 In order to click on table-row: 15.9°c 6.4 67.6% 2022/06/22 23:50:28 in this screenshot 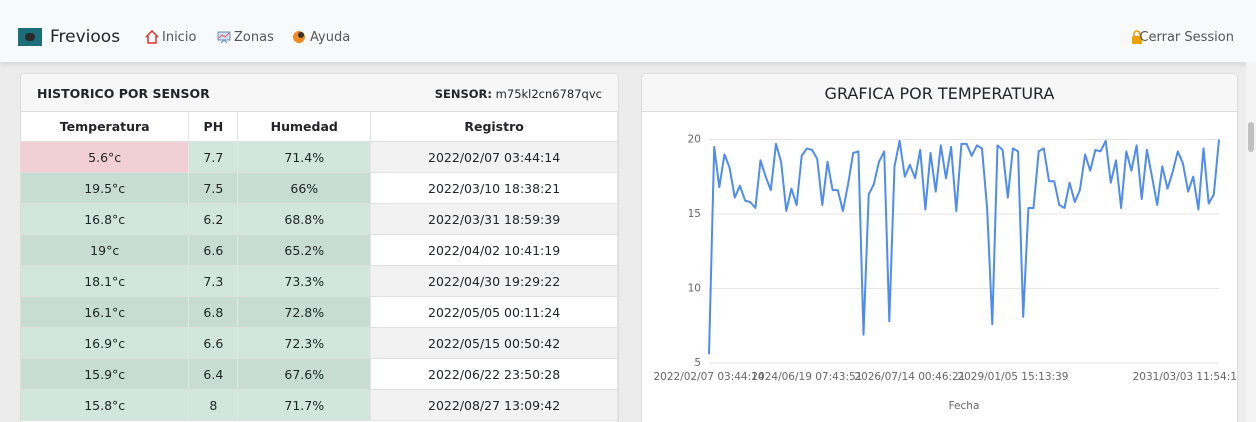, I will do `click(319, 374)`.